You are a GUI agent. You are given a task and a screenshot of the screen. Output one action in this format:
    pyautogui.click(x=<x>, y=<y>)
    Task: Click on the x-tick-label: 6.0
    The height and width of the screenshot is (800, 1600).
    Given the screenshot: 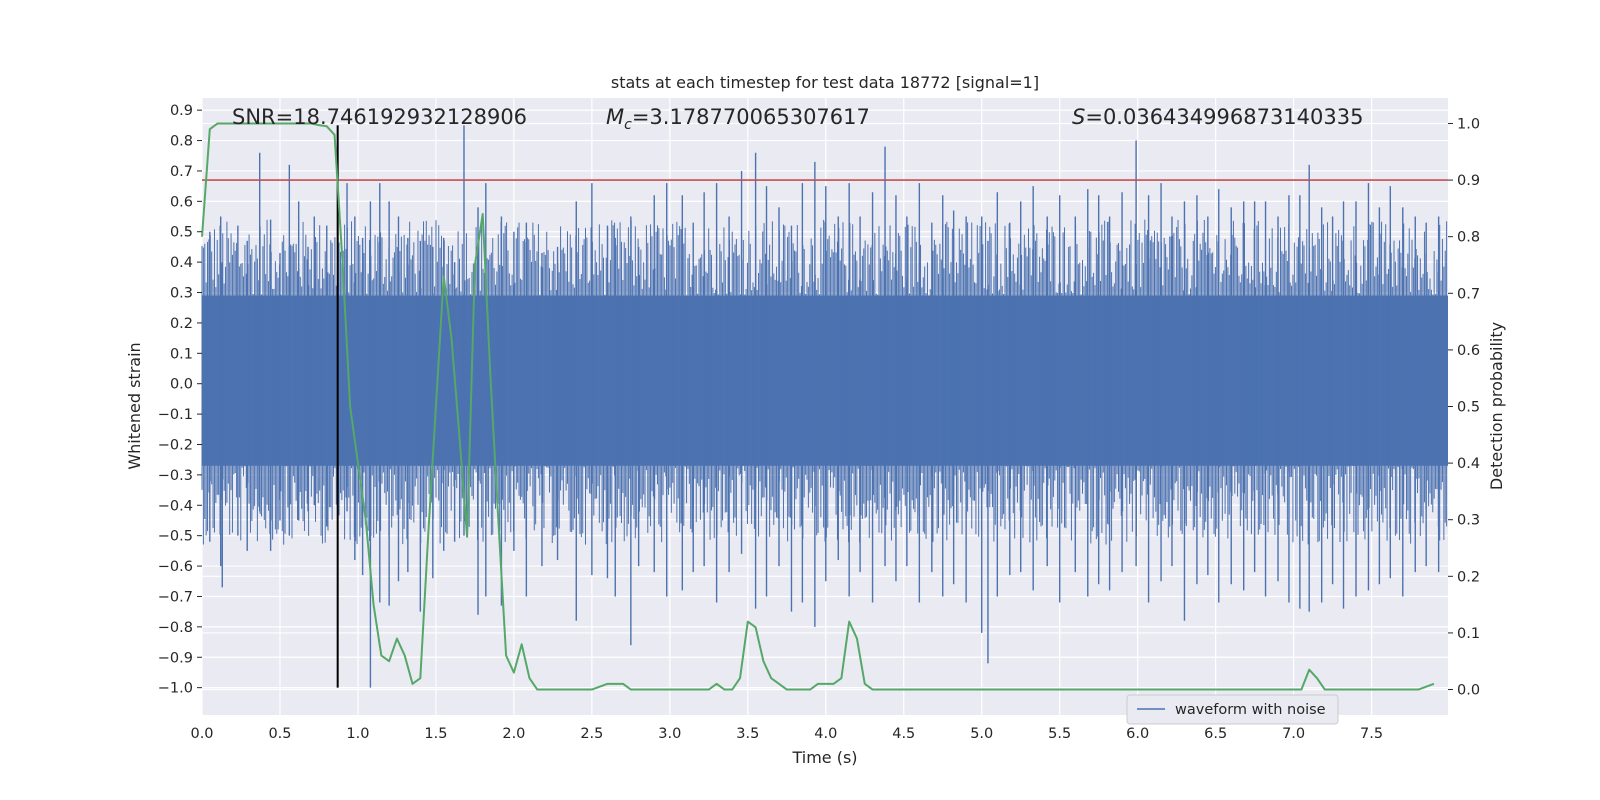 What is the action you would take?
    pyautogui.click(x=1137, y=734)
    